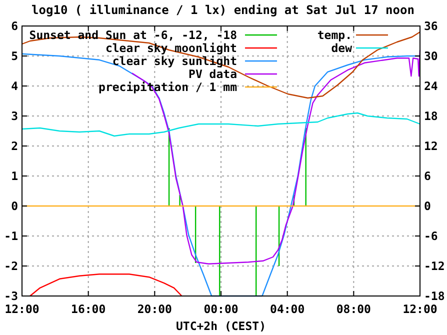 The height and width of the screenshot is (335, 447). Describe the element at coordinates (434, 266) in the screenshot. I see `y2-tick-label: -12` at that location.